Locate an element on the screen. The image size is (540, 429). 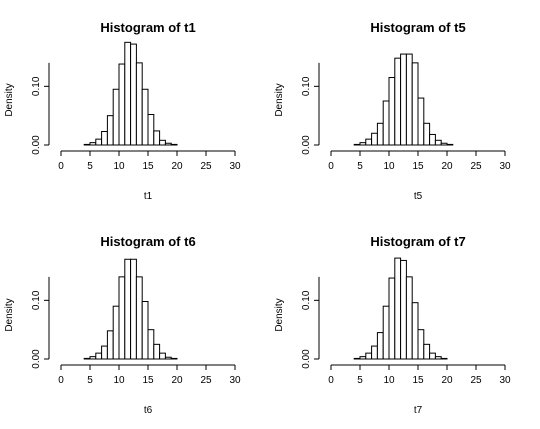
axes-t1: 0 5 10 15 20 25 30 0.00 0.10 is located at coordinates (136, 117).